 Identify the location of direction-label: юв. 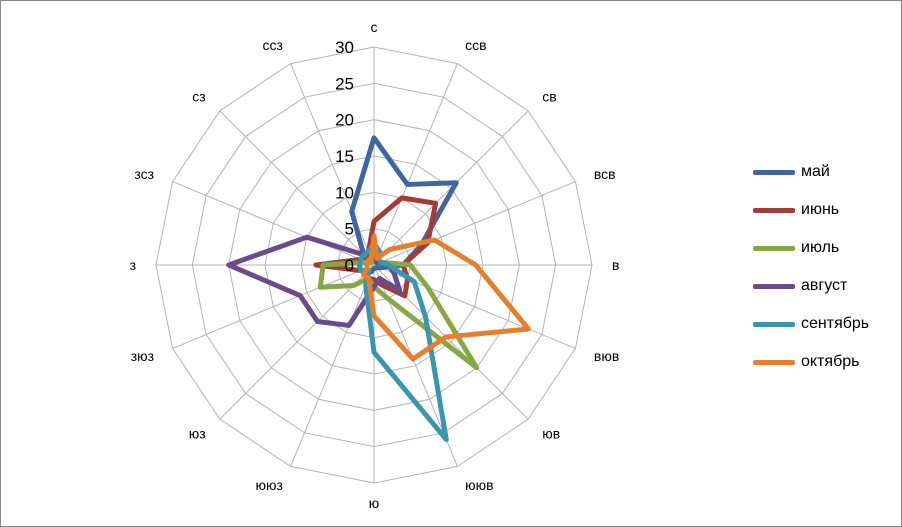
(551, 433).